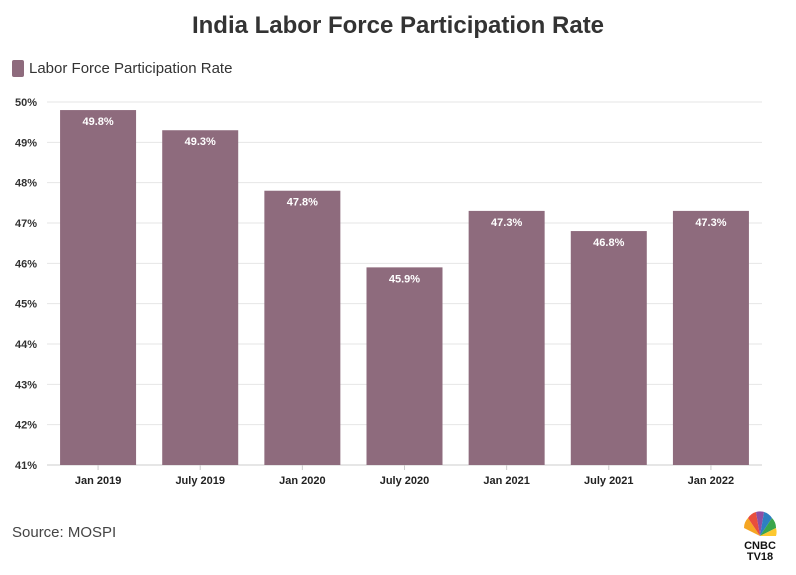 The image size is (796, 575). What do you see at coordinates (26, 466) in the screenshot?
I see `y-tick-label: 41%` at bounding box center [26, 466].